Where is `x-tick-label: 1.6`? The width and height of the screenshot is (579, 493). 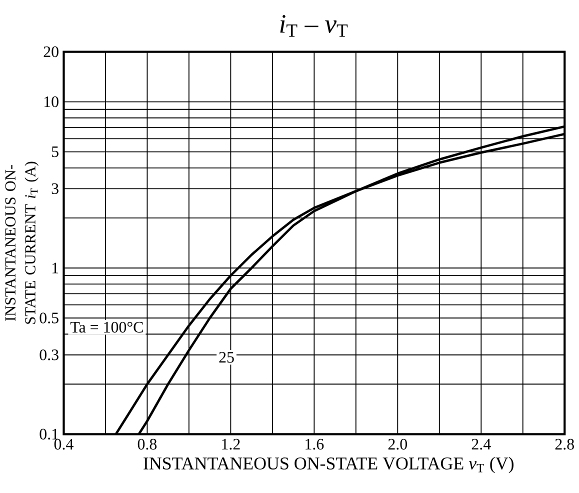 x-tick-label: 1.6 is located at coordinates (315, 444).